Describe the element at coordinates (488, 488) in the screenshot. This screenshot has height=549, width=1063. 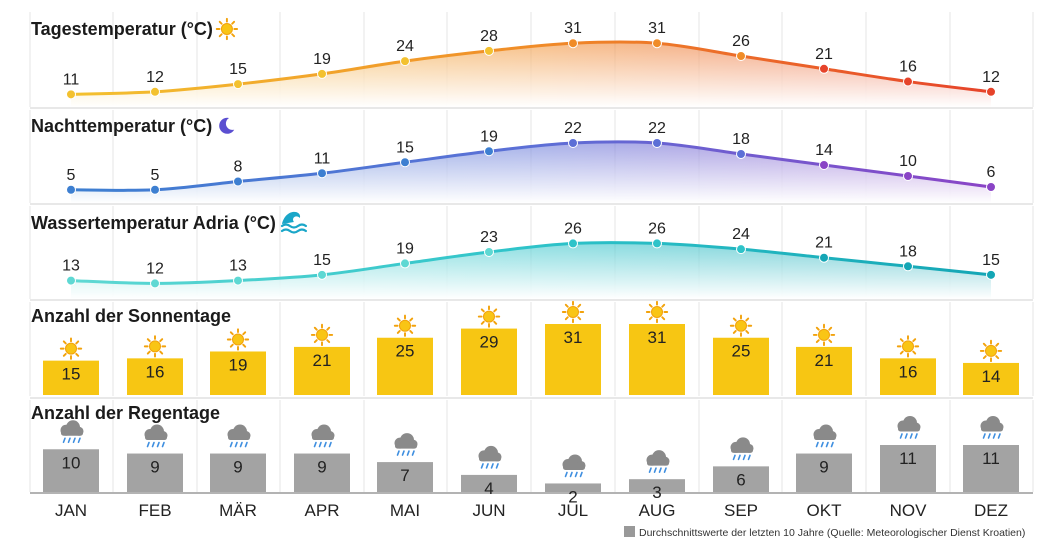
I see `bar-label: 4` at that location.